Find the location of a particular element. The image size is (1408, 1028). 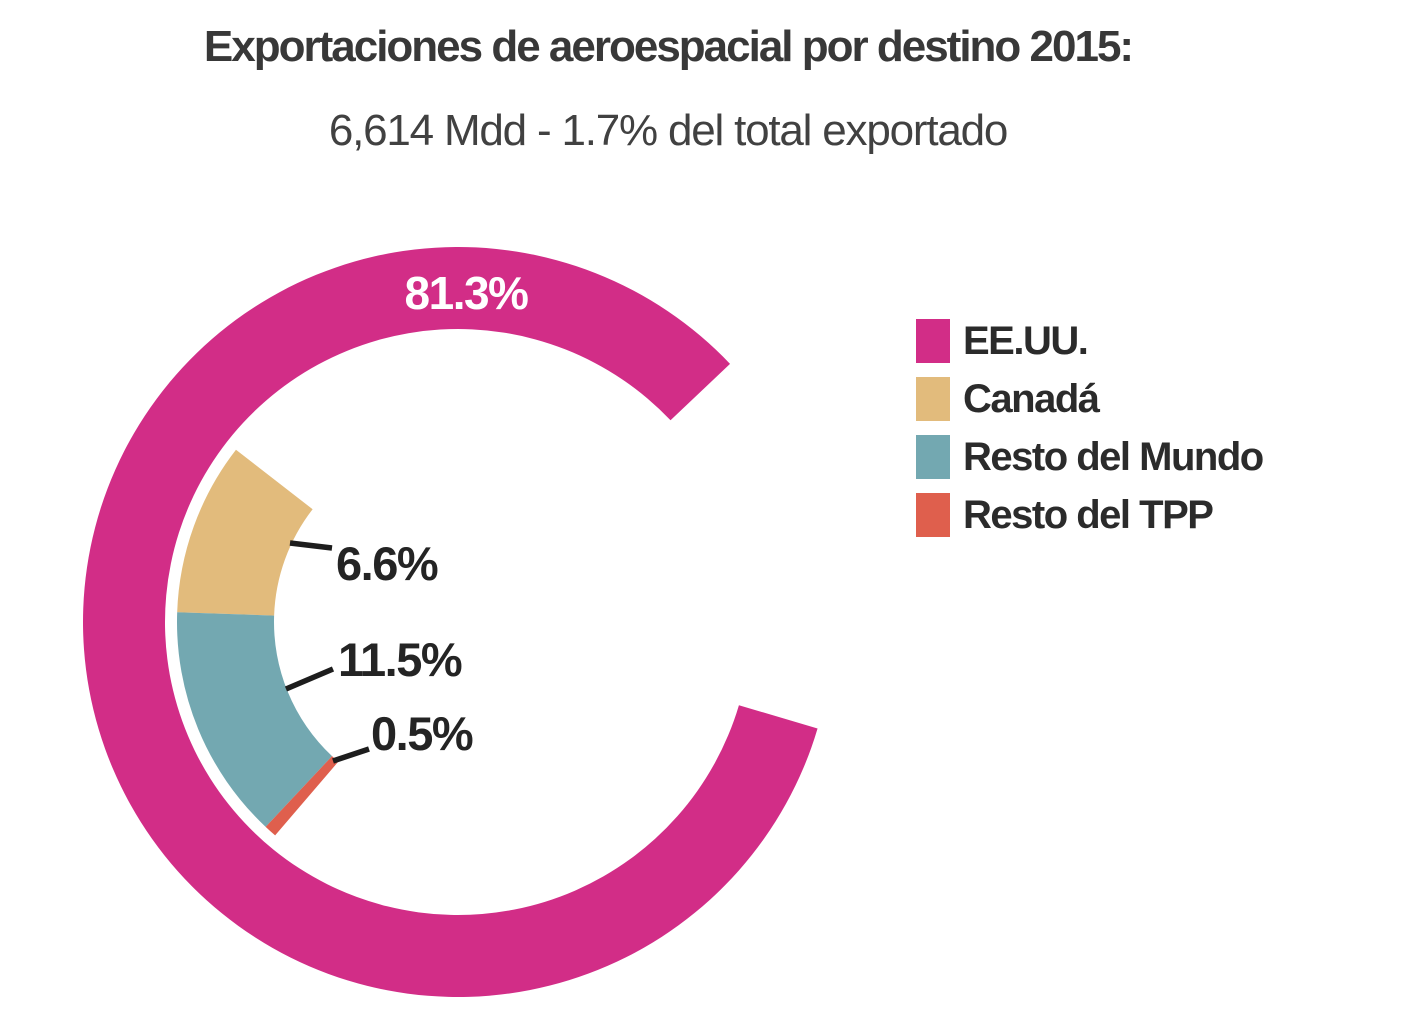

legend-label: Canadá is located at coordinates (1031, 398).